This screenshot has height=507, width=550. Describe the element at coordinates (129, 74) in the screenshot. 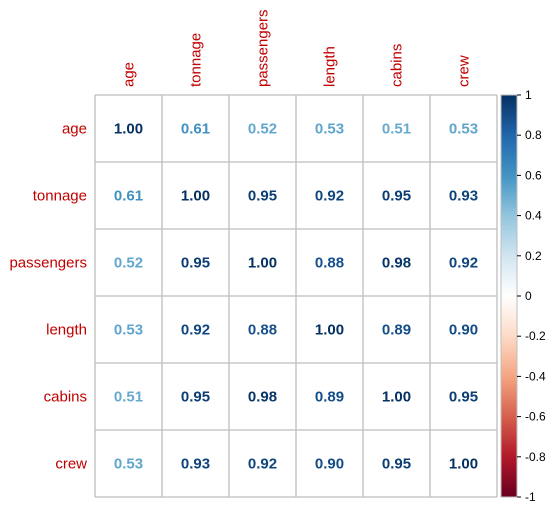

I see `column-label: age` at that location.